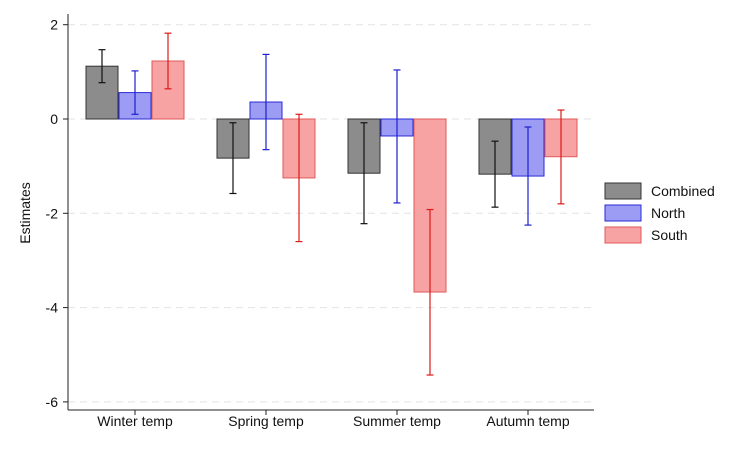 This screenshot has width=754, height=452. Describe the element at coordinates (135, 421) in the screenshot. I see `x-tick-label: Winter temp` at that location.